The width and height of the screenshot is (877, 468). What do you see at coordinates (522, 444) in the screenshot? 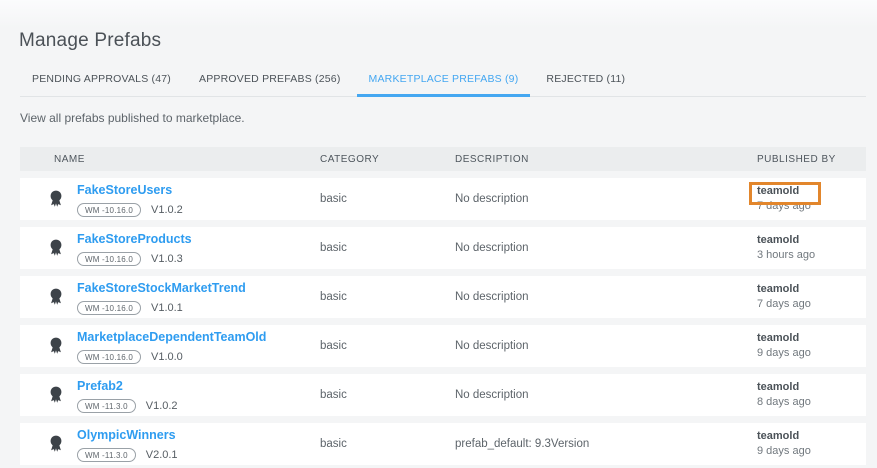
I see `description-value: prefab_default: 9.3Version` at bounding box center [522, 444].